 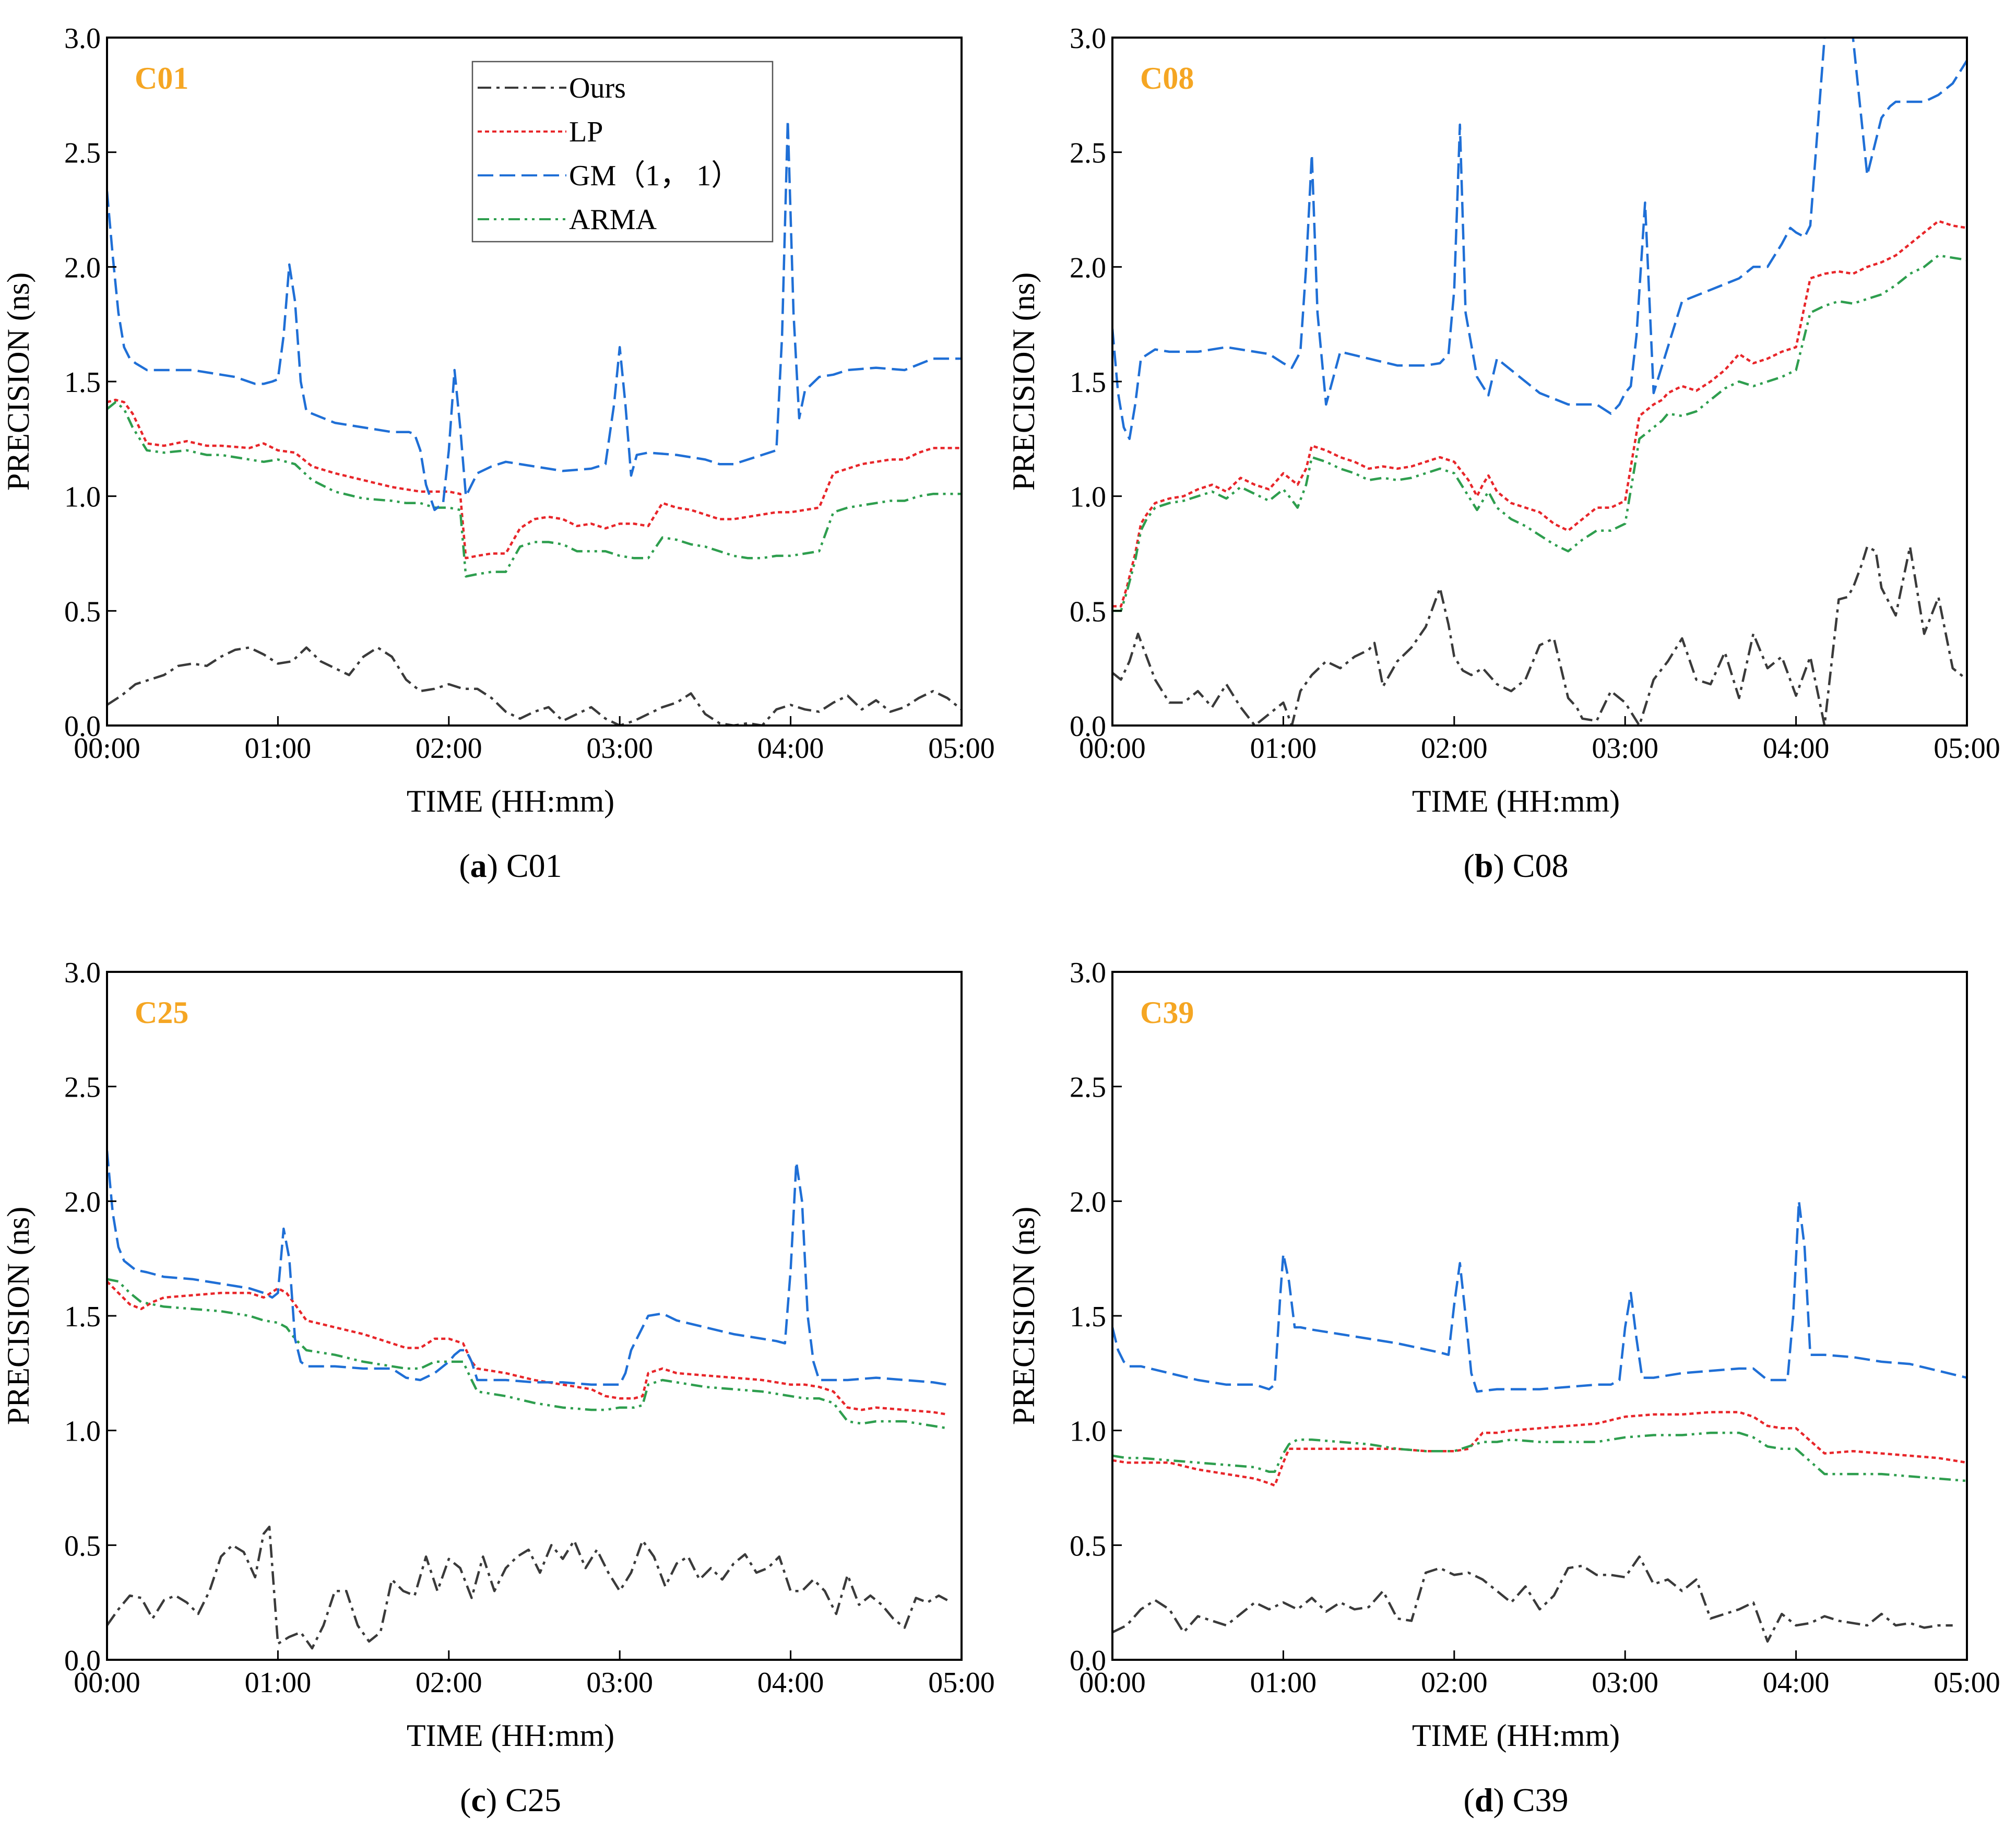 What do you see at coordinates (161, 79) in the screenshot?
I see `panel-tag: C01` at bounding box center [161, 79].